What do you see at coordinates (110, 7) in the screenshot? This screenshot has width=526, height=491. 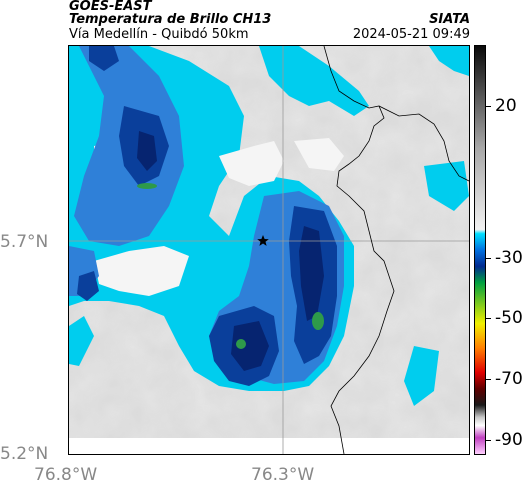 I see `satellite-title: GOES-EAST` at bounding box center [110, 7].